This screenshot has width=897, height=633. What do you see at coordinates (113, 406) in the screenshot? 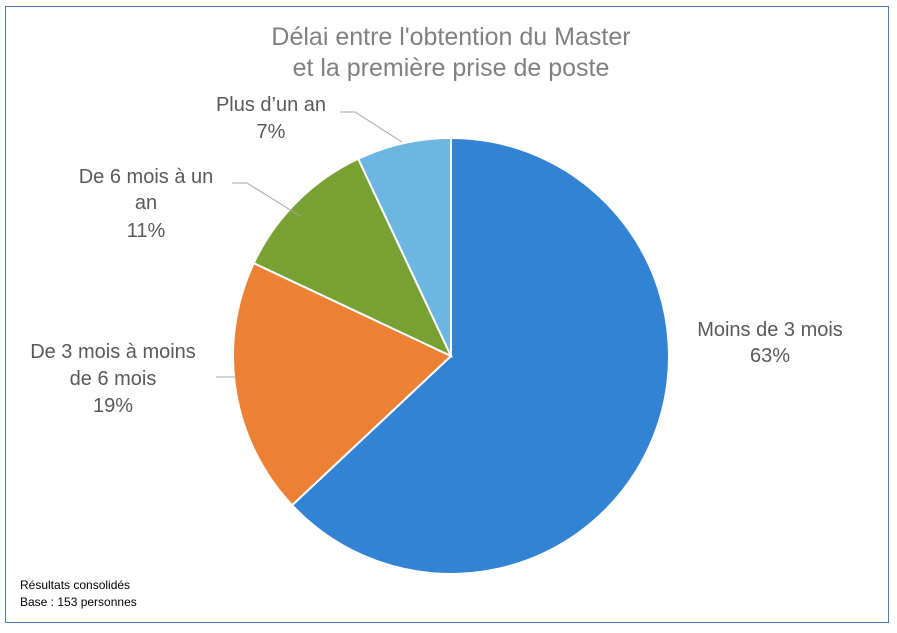
I see `slice-label-3-6-mois-percent: 19%` at bounding box center [113, 406].